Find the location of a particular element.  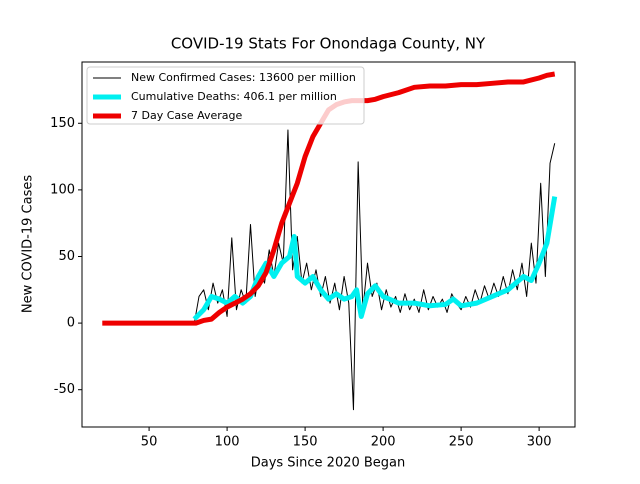

x-tick-label: 50 is located at coordinates (149, 442).